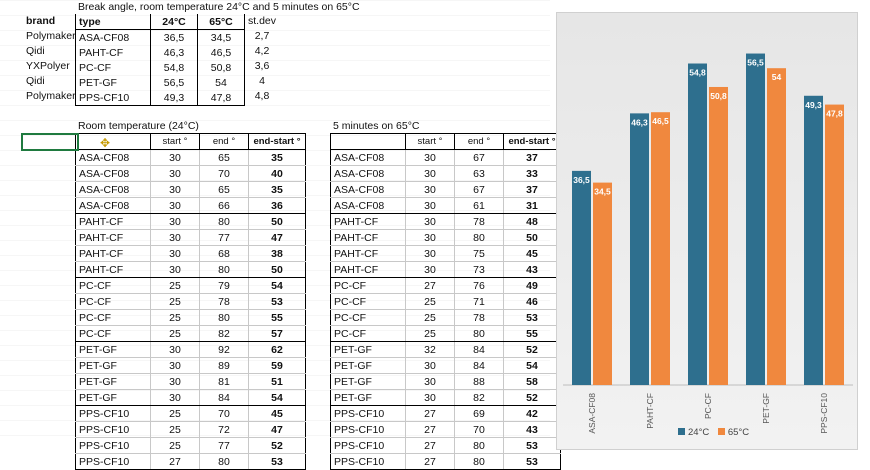 The height and width of the screenshot is (470, 870). I want to click on diff-cell: 50, so click(532, 237).